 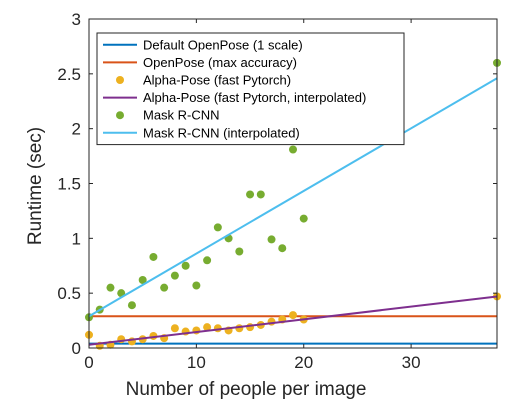 What do you see at coordinates (220, 62) in the screenshot?
I see `legend-entry-label: OpenPose (max accuracy)` at bounding box center [220, 62].